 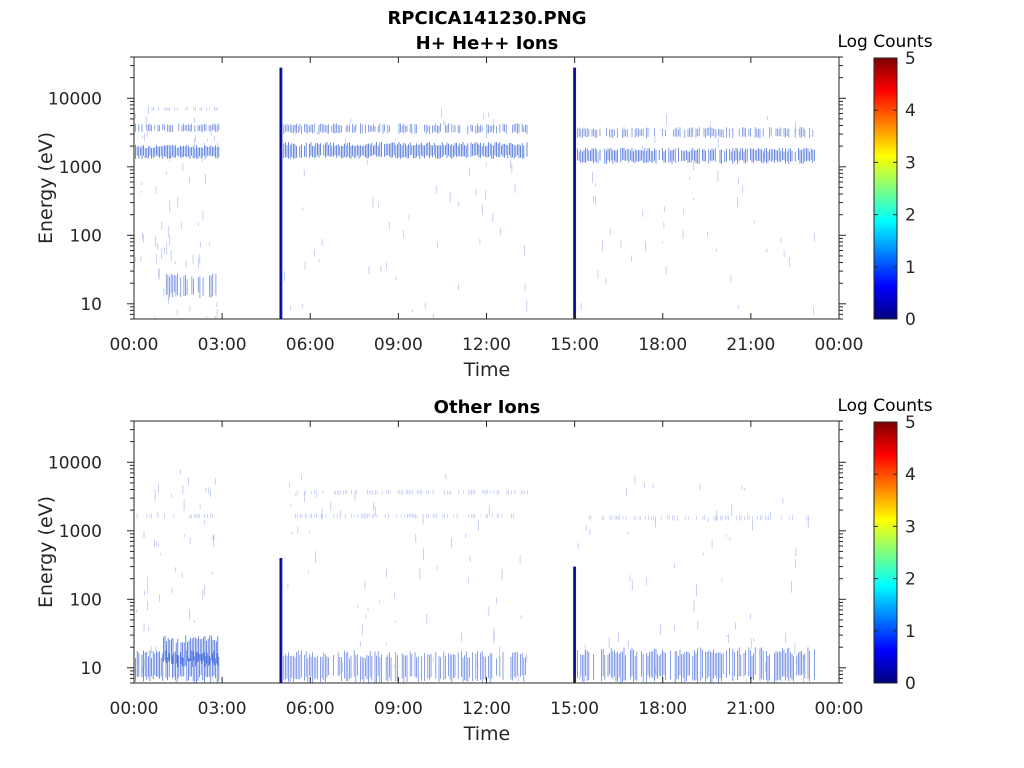 What do you see at coordinates (487, 407) in the screenshot?
I see `panel-title: Other Ions` at bounding box center [487, 407].